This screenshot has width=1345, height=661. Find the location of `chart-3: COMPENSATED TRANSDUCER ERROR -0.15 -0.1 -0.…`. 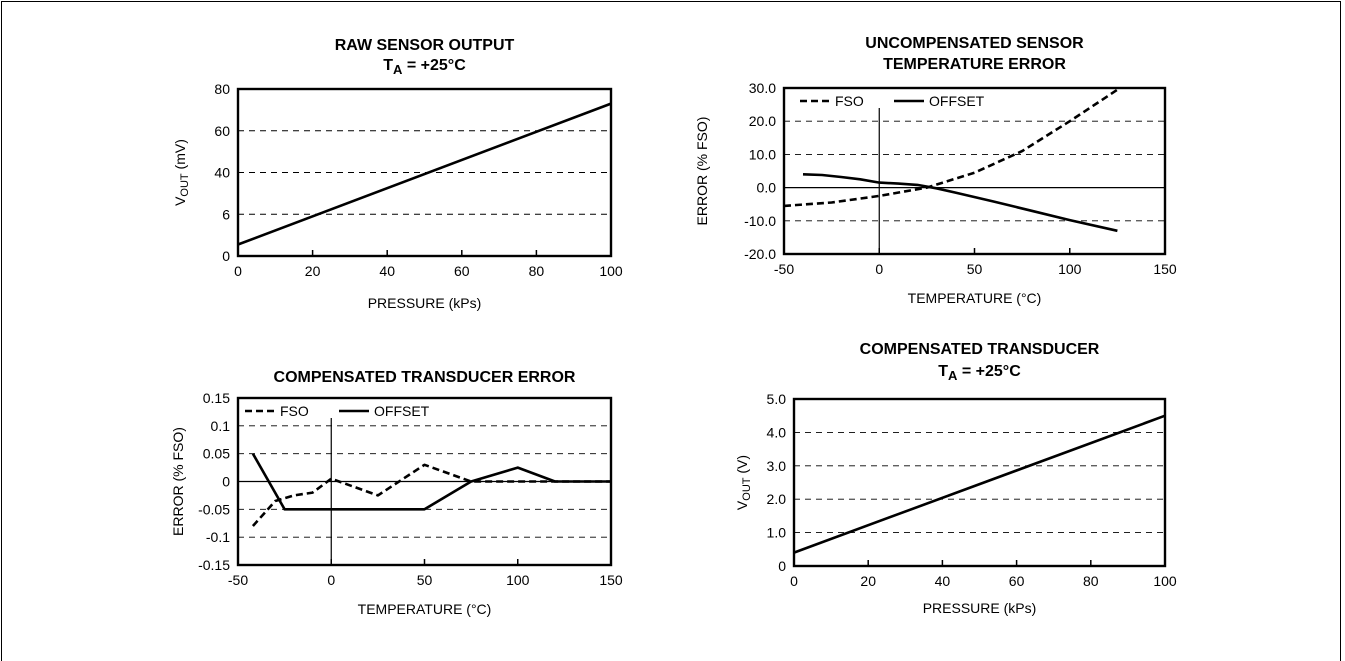

chart-3: COMPENSATED TRANSDUCER ERROR -0.15 -0.1 -0.… is located at coordinates (396, 493).